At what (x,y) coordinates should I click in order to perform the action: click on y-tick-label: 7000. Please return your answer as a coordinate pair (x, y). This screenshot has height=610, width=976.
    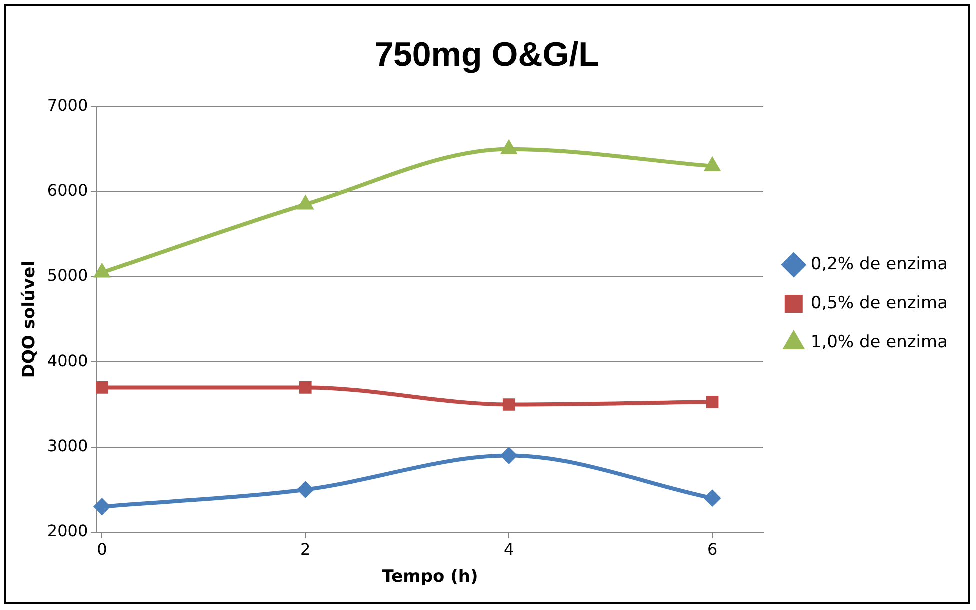
    Looking at the image, I should click on (67, 105).